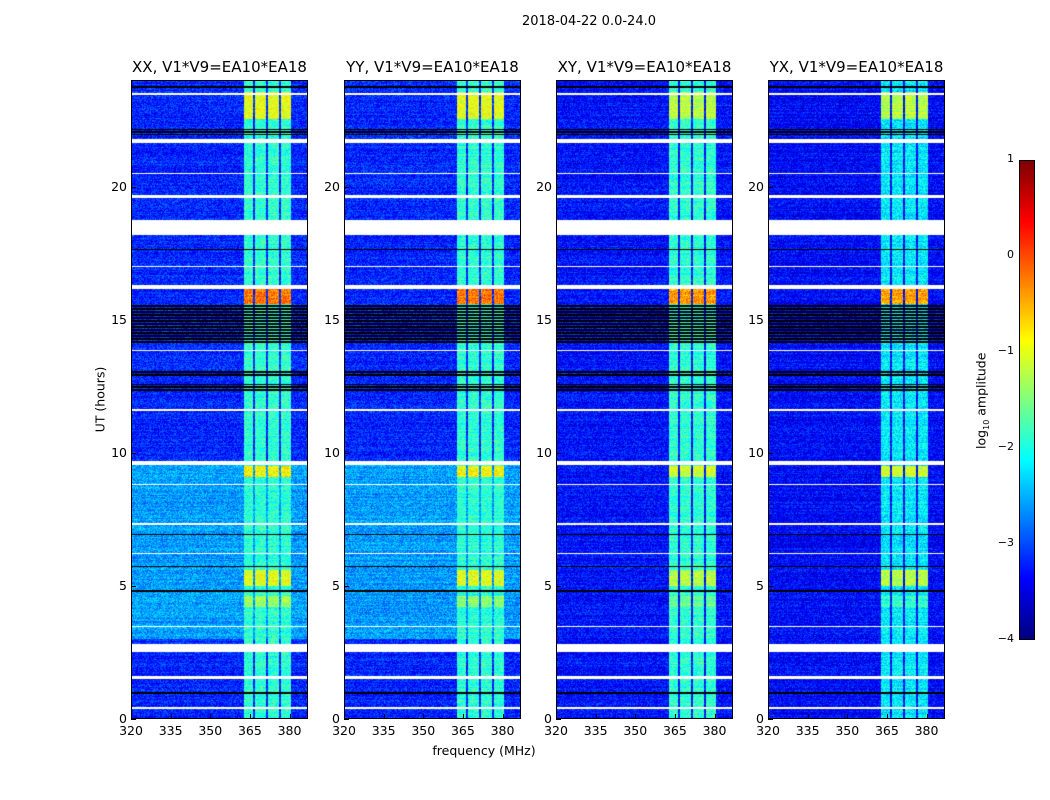  What do you see at coordinates (1005, 446) in the screenshot?
I see `colorbar-tick-label: −2` at bounding box center [1005, 446].